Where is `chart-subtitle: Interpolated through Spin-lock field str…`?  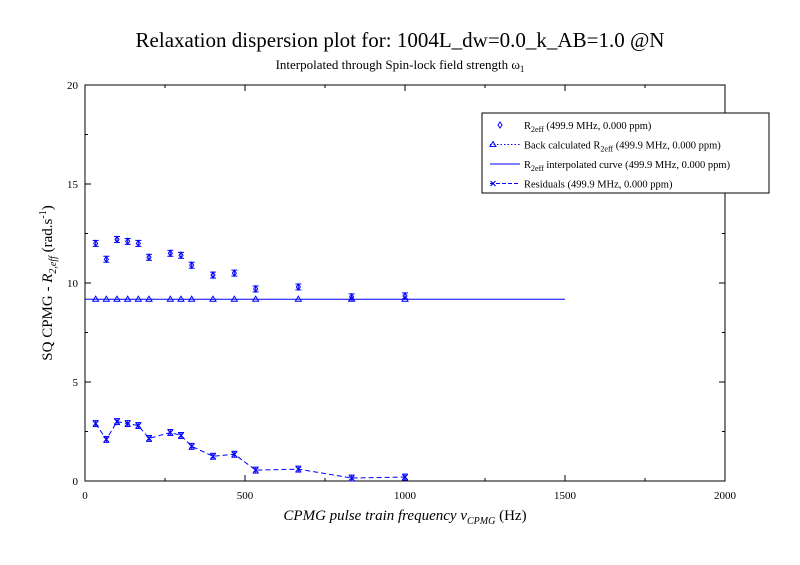
chart-subtitle: Interpolated through Spin-lock field str… is located at coordinates (400, 65).